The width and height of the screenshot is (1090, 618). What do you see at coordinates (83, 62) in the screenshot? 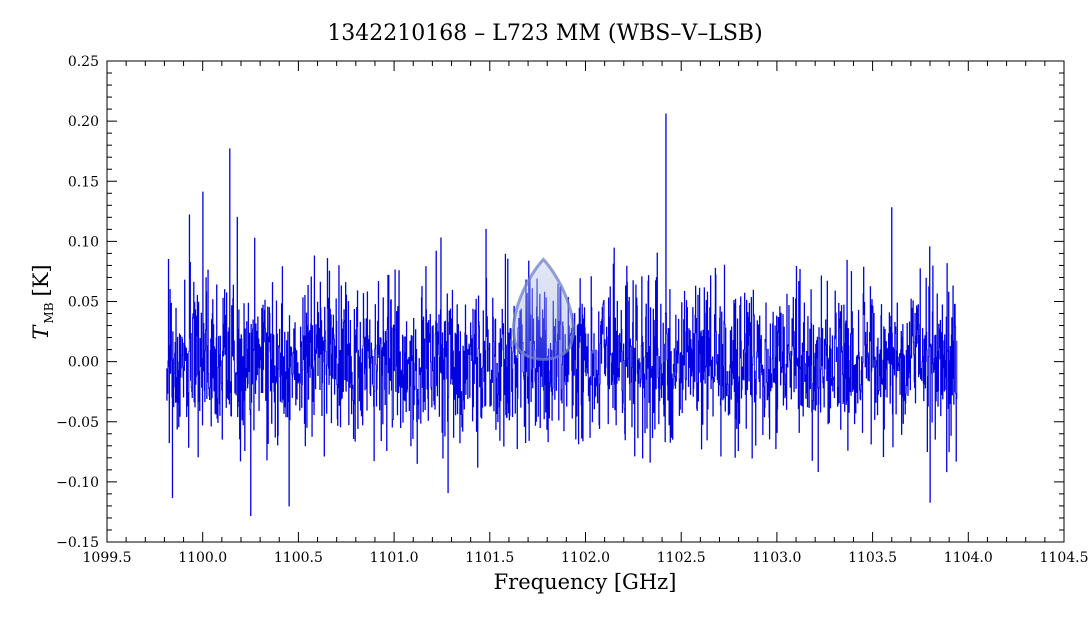
I see `y-tick-label: 0.25` at bounding box center [83, 62].